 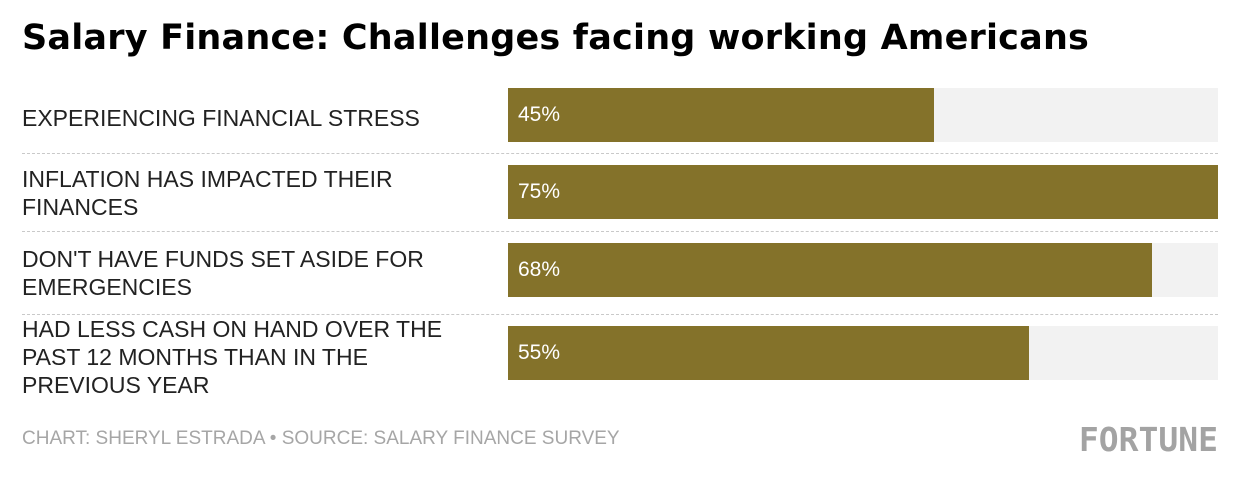 What do you see at coordinates (221, 117) in the screenshot?
I see `category-label: EXPERIENCING FINANCIAL STRESS` at bounding box center [221, 117].